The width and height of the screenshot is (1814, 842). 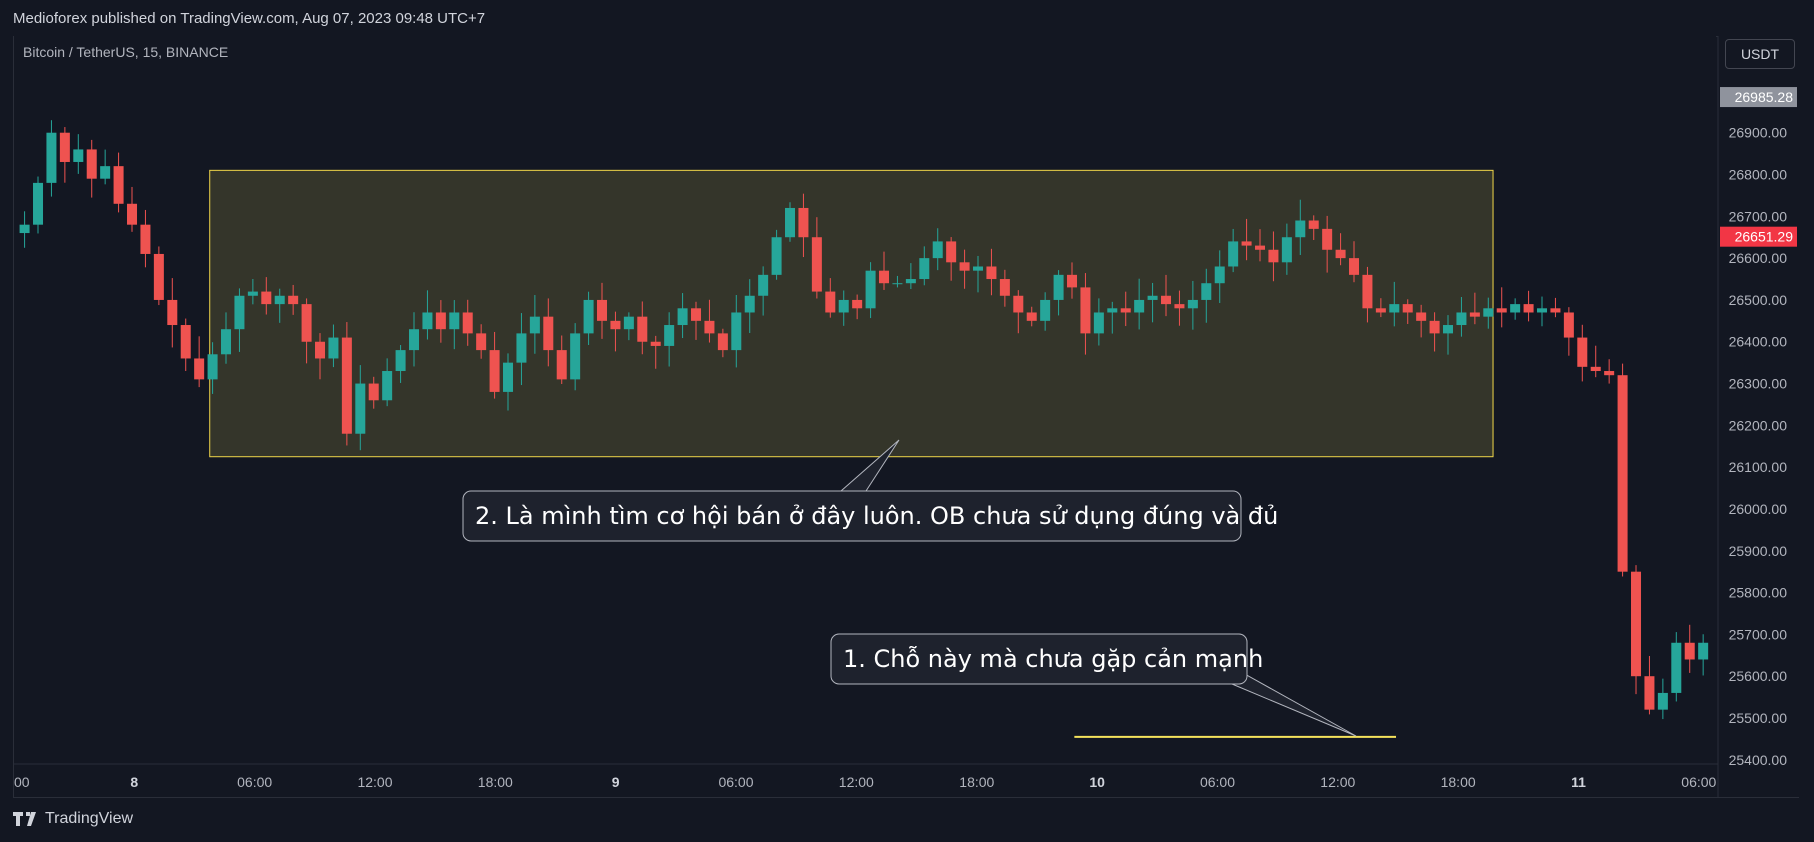 What do you see at coordinates (73, 819) in the screenshot?
I see `footer-brand: TradingView` at bounding box center [73, 819].